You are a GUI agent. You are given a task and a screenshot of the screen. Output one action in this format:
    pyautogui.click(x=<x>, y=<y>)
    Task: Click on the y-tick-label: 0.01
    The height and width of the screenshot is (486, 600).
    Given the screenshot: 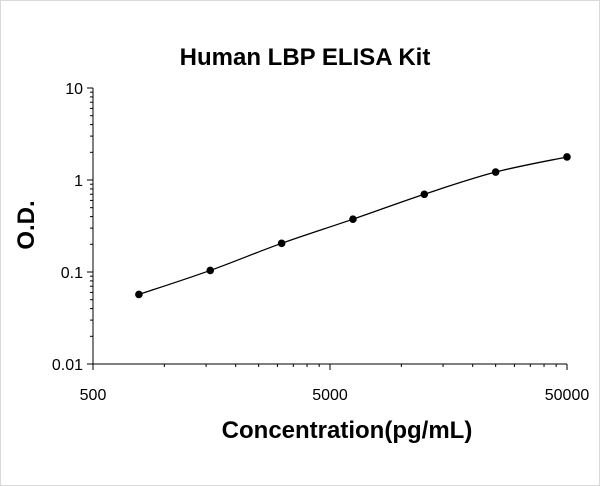 What is the action you would take?
    pyautogui.click(x=67, y=365)
    